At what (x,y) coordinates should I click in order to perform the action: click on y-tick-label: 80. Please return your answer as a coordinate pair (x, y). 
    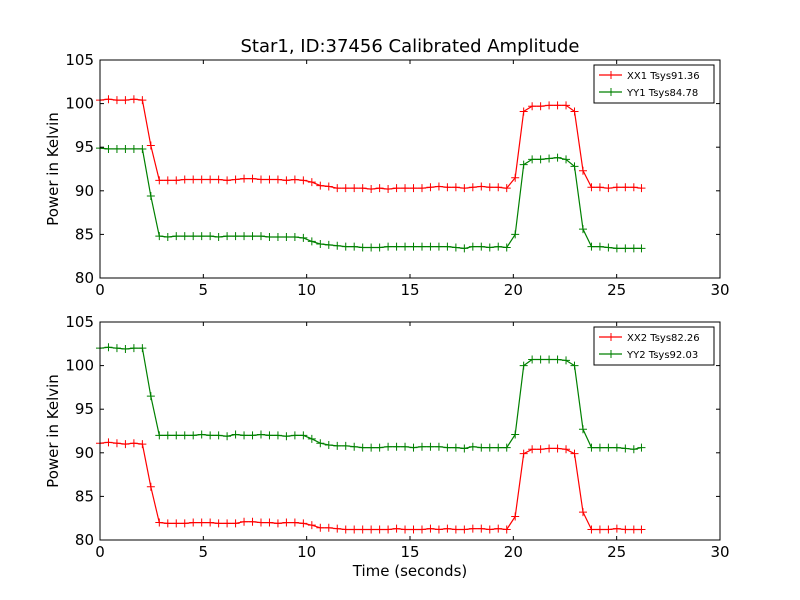
    Looking at the image, I should click on (84, 278).